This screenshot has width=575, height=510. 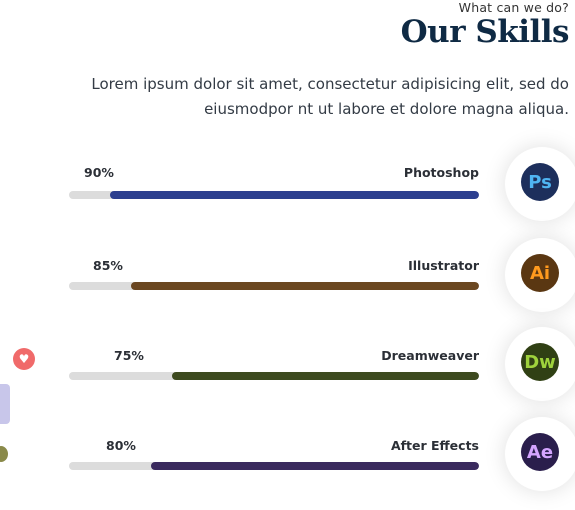 I want to click on skill-percent: 75%, so click(x=129, y=355).